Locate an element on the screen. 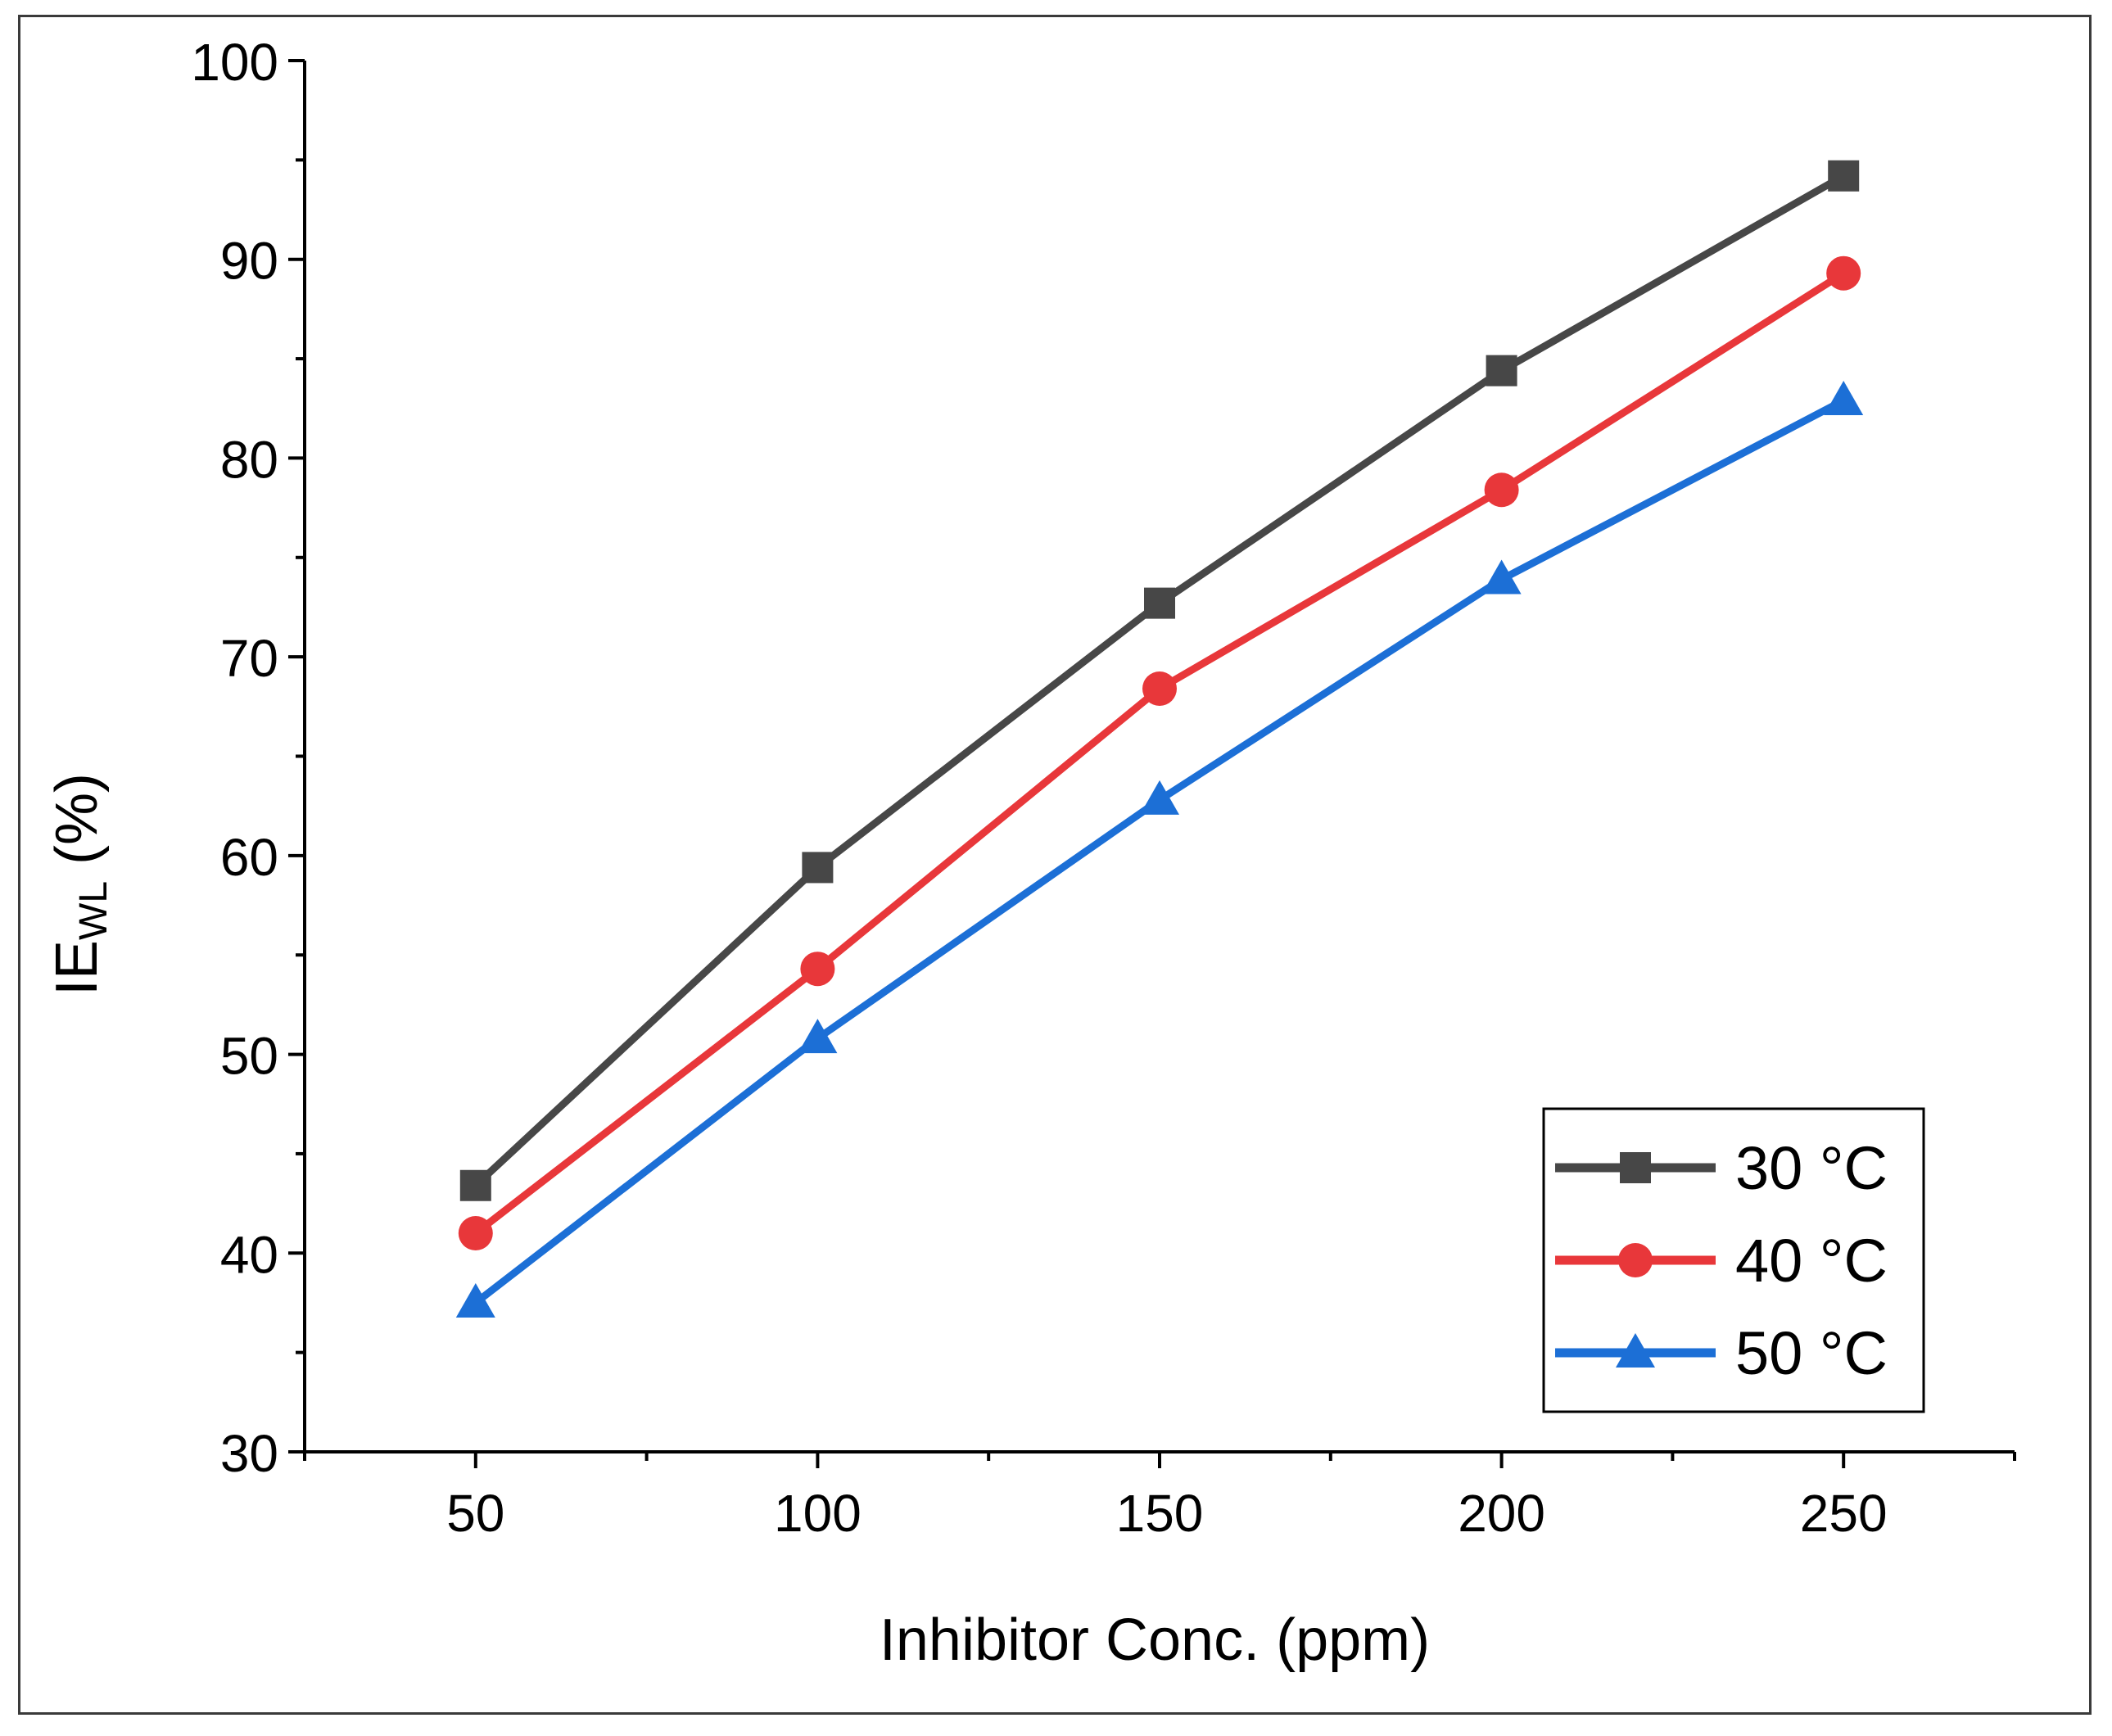 The width and height of the screenshot is (2112, 1736). legend-label: 30 °C is located at coordinates (1811, 1168).